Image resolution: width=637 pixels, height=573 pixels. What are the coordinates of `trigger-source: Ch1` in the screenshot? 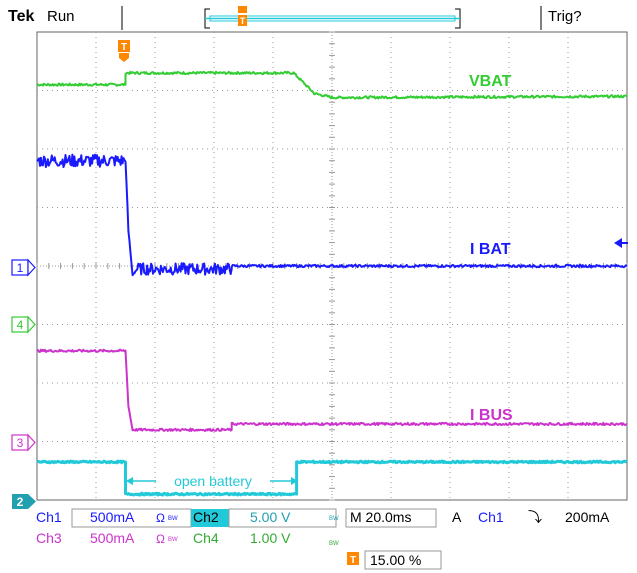 It's located at (491, 517).